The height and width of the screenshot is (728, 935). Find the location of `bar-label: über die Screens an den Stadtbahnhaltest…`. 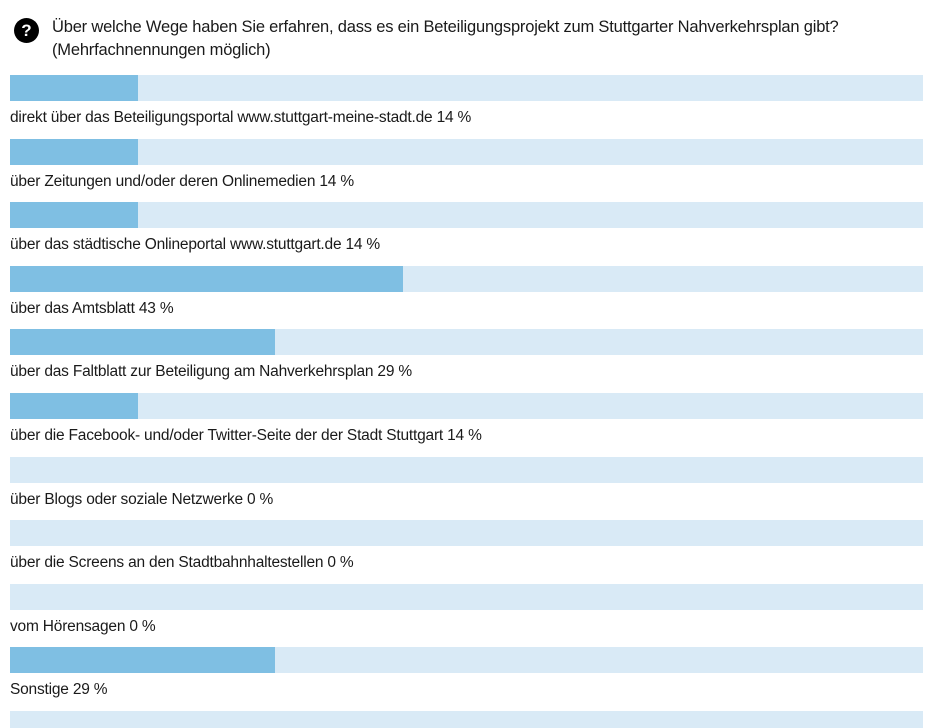

bar-label: über die Screens an den Stadtbahnhaltest… is located at coordinates (182, 563).